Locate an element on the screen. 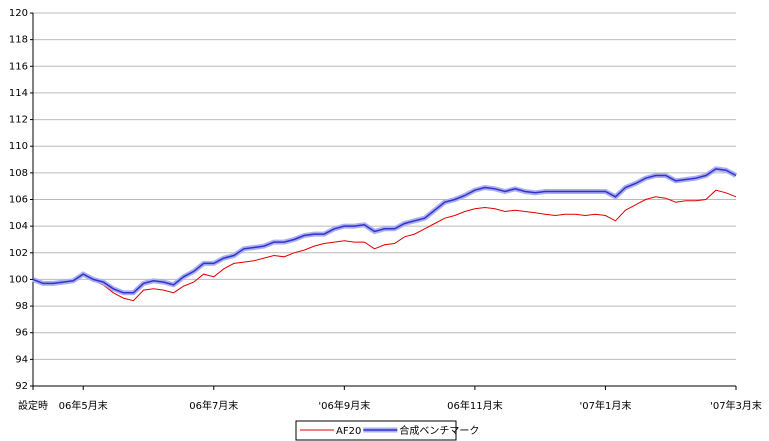  y-tick-label: 92 is located at coordinates (21, 386).